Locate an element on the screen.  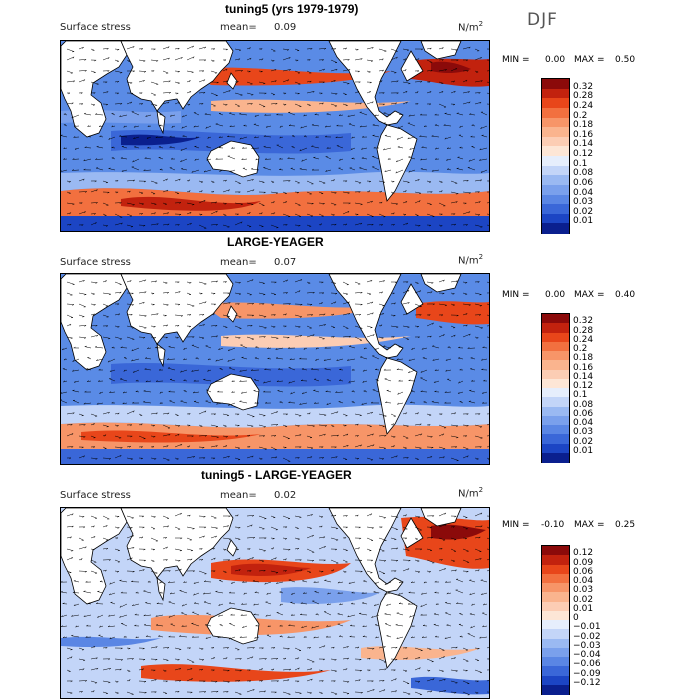
panel2-title: LARGE-YEAGER is located at coordinates (275, 242).